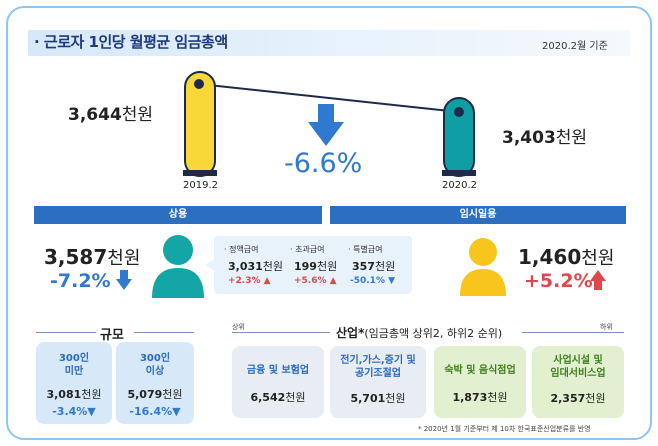  I want to click on bottom-rank-label: 하위, so click(606, 327).